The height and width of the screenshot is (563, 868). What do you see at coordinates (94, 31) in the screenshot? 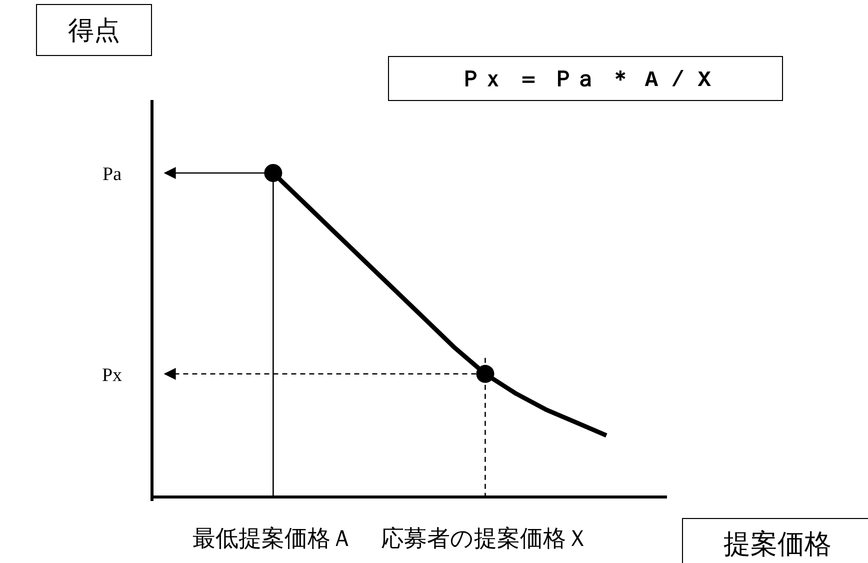
I see `text: 得点` at bounding box center [94, 31].